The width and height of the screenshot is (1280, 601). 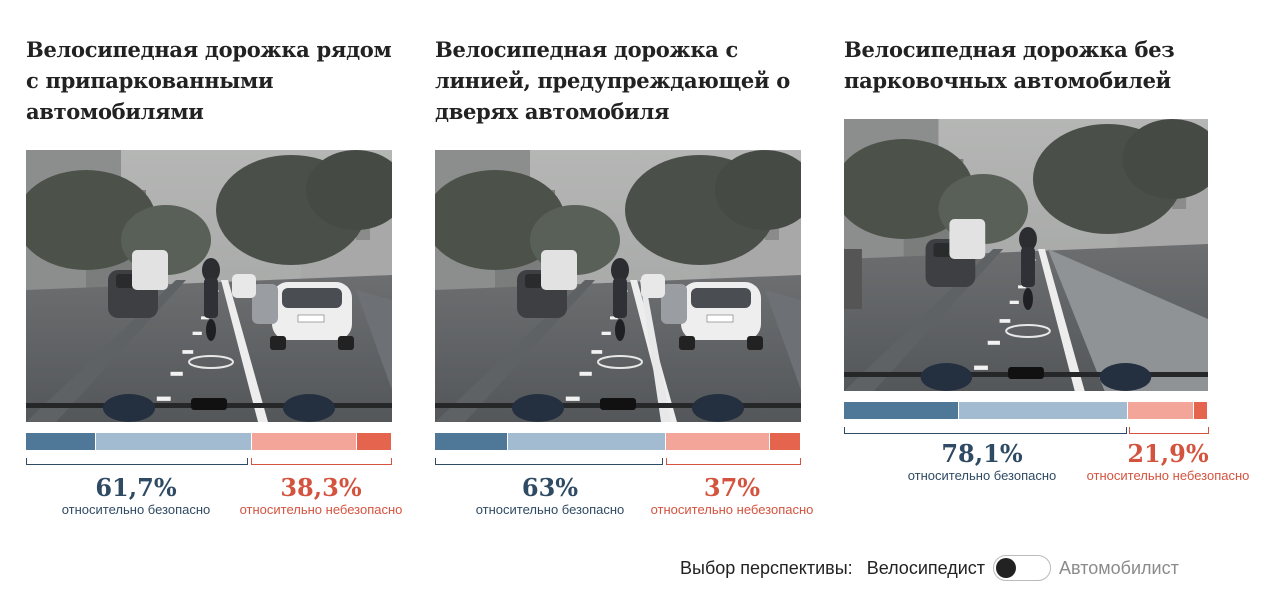 I want to click on option-cyclist: Велосипедист, so click(x=926, y=567).